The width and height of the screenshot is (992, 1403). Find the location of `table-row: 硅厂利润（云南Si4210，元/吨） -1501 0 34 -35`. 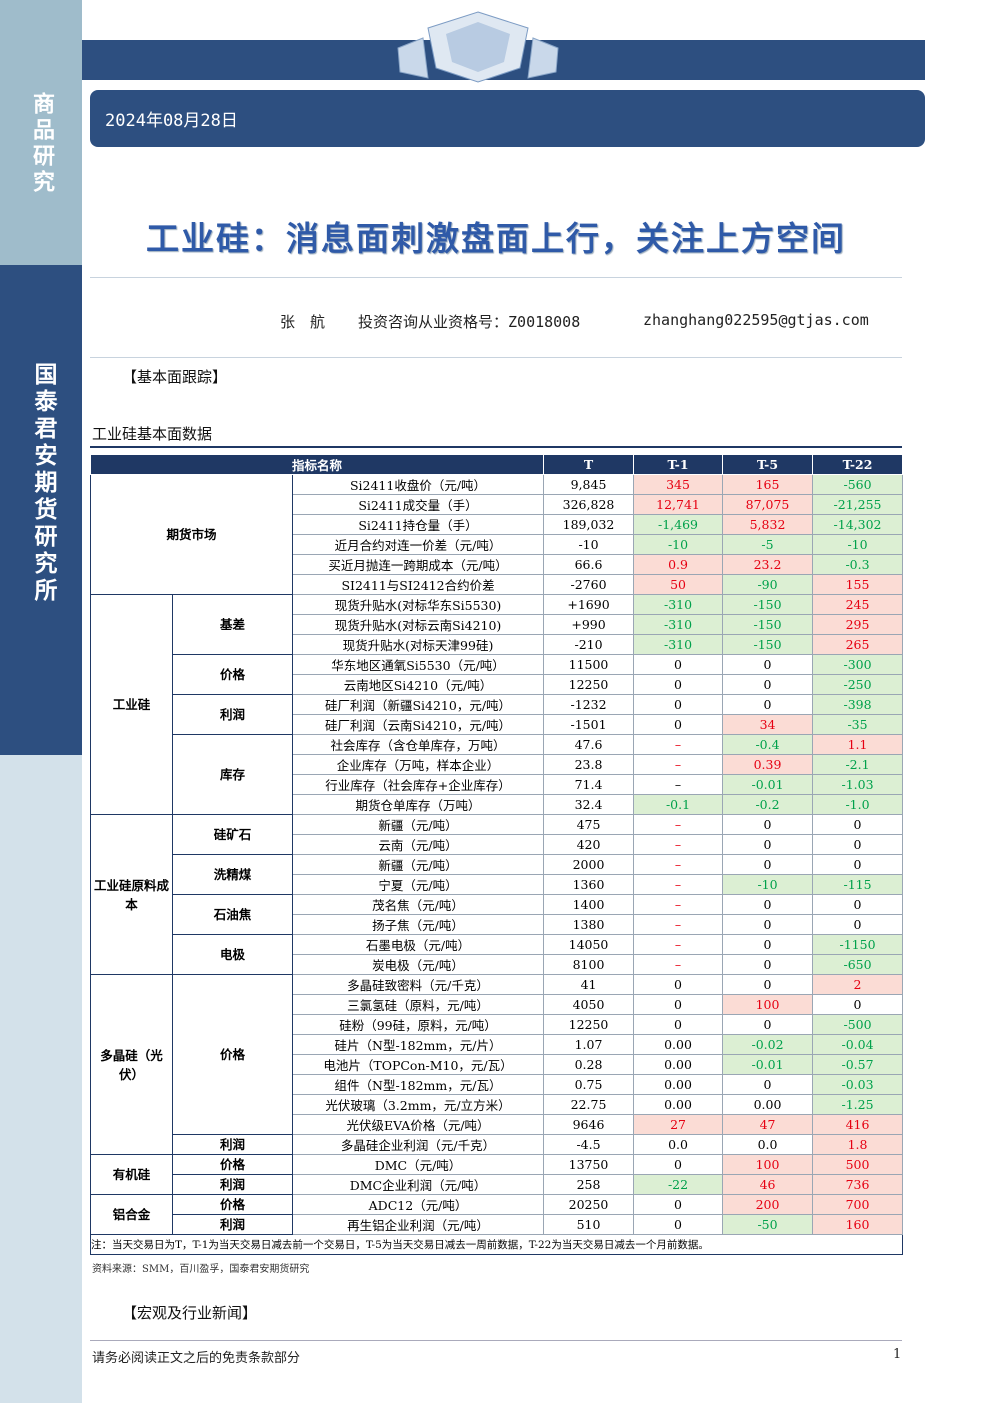

table-row: 硅厂利润（云南Si4210，元/吨） -1501 0 34 -35 is located at coordinates (497, 724).